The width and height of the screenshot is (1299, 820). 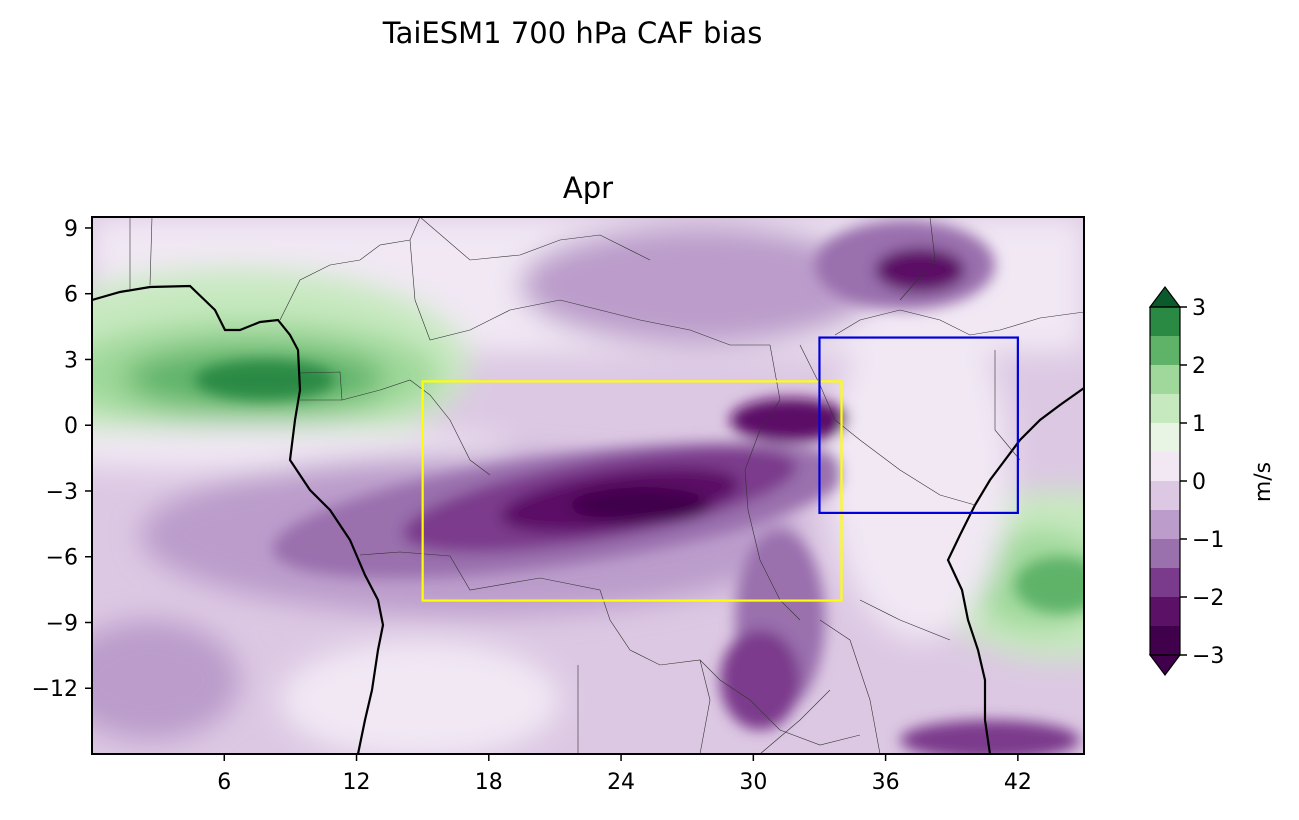 What do you see at coordinates (265, 380) in the screenshot?
I see `field-green-core` at bounding box center [265, 380].